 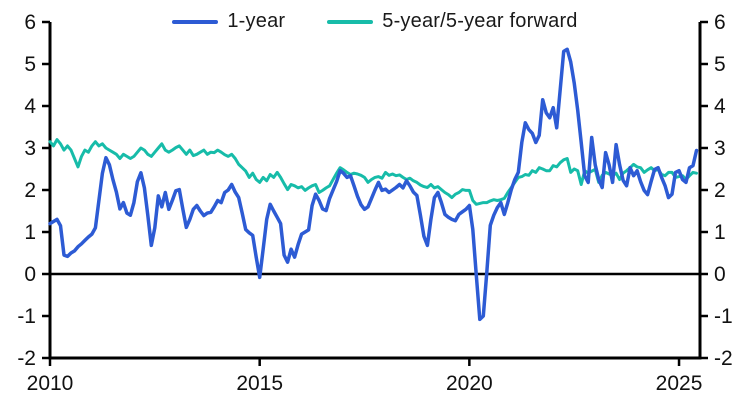 What do you see at coordinates (30, 106) in the screenshot?
I see `y-tick-label-left: 4` at bounding box center [30, 106].